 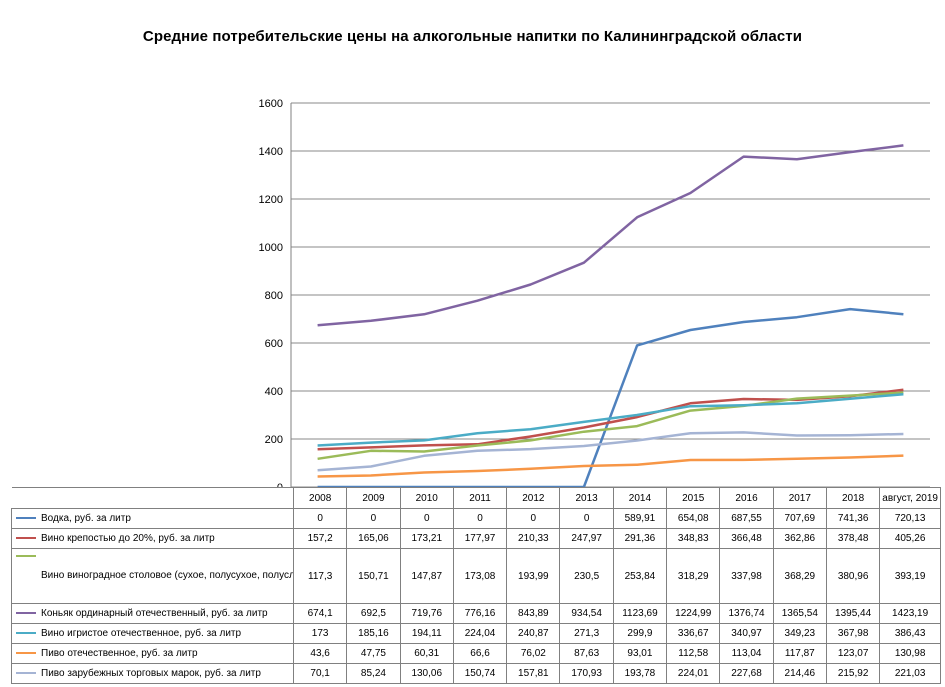 I want to click on data-label: 47,75, so click(x=373, y=653).